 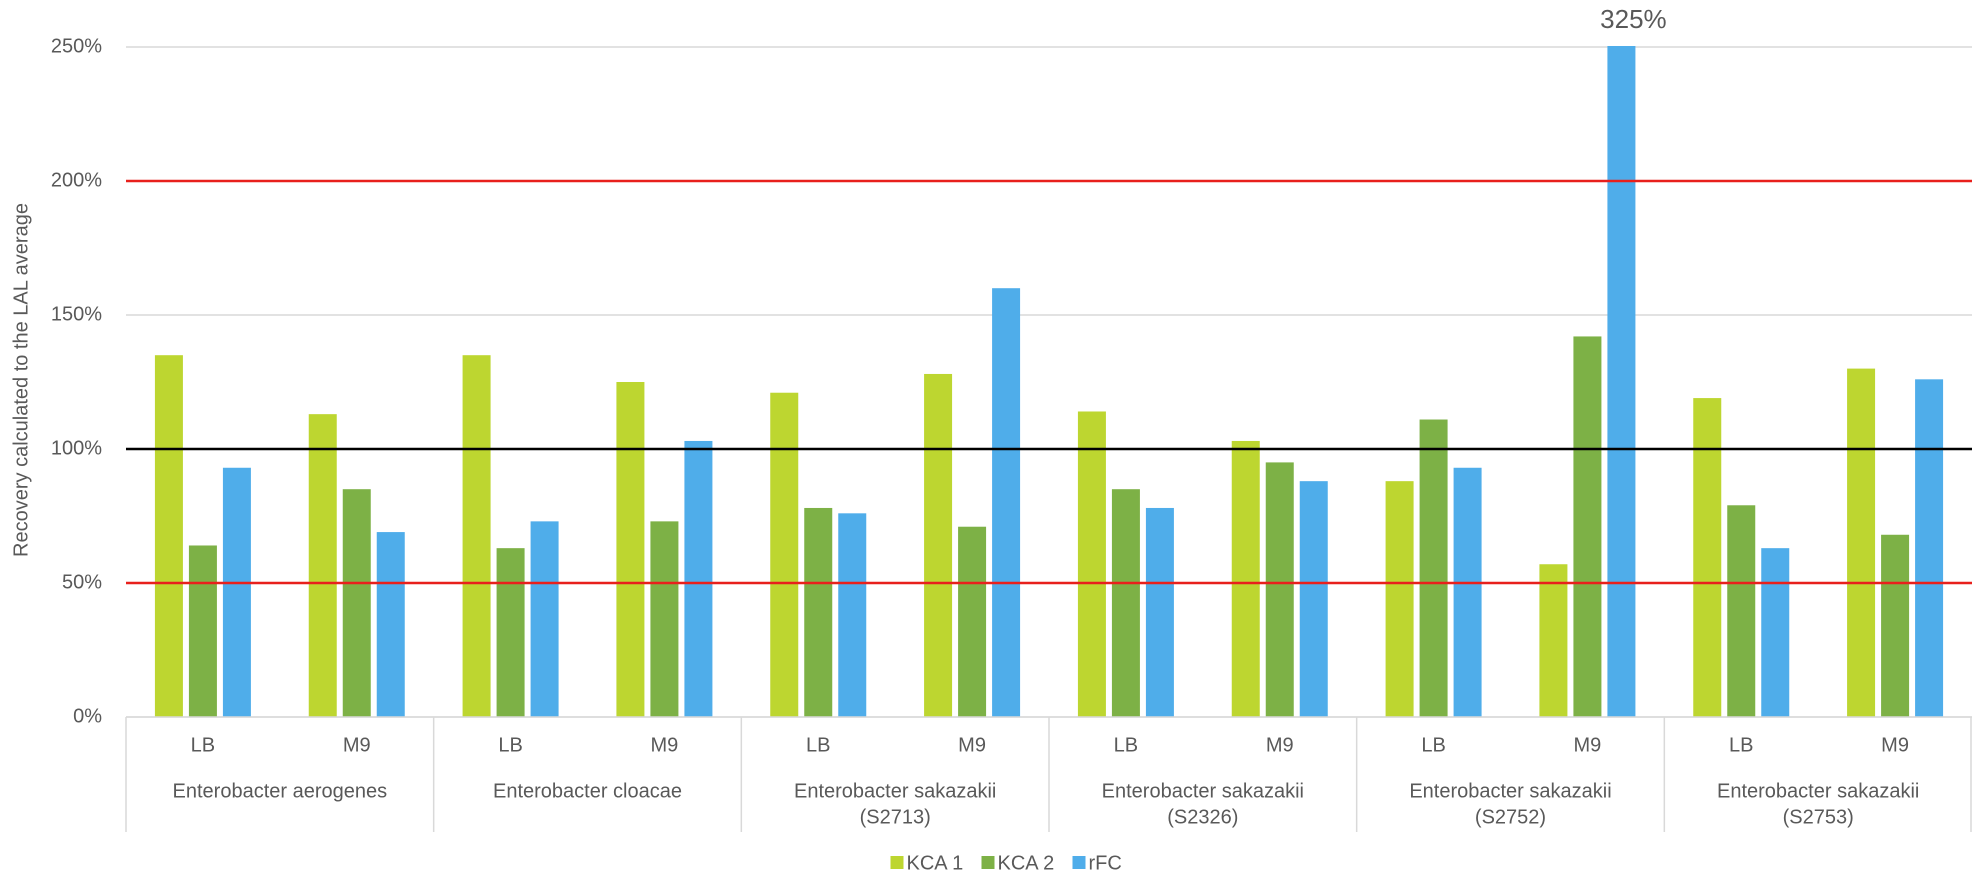 What do you see at coordinates (76, 448) in the screenshot?
I see `y-tick-label: 100%` at bounding box center [76, 448].